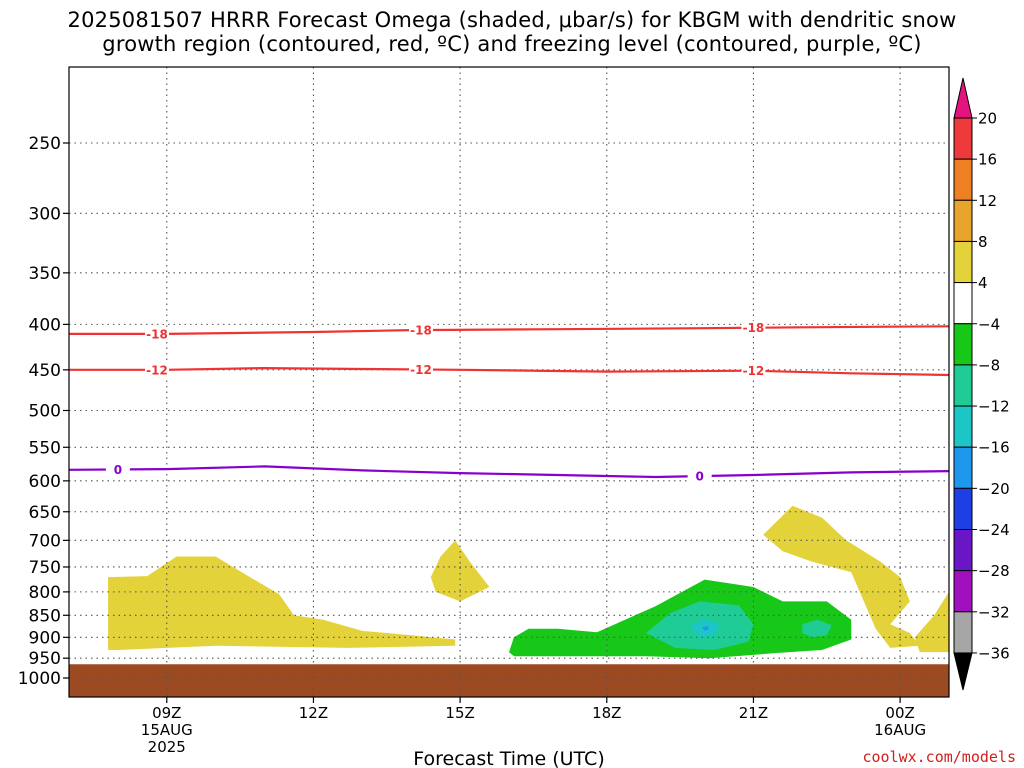 This screenshot has height=768, width=1024. Describe the element at coordinates (987, 119) in the screenshot. I see `colorbar-label-0: 20` at that location.